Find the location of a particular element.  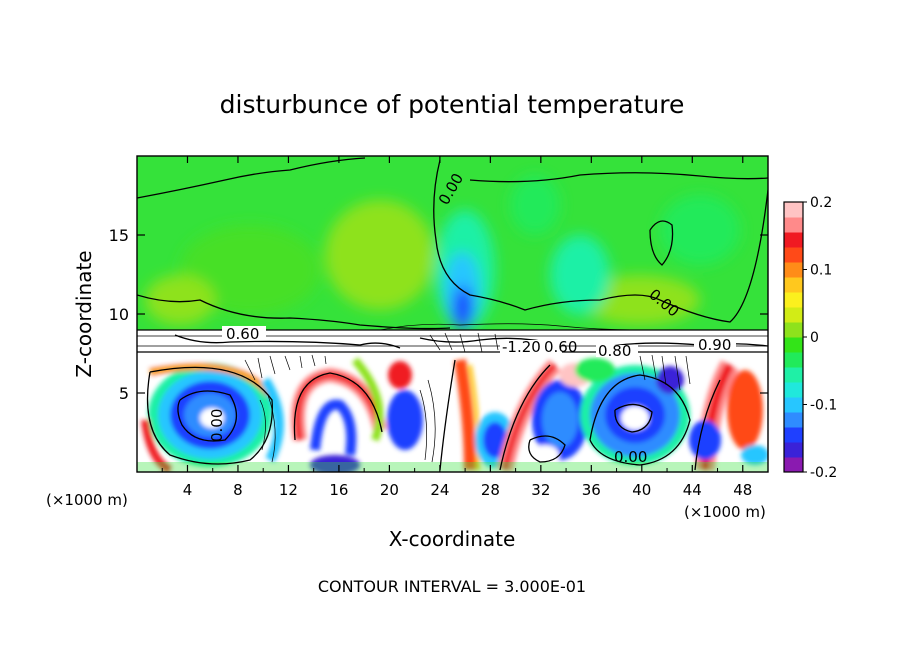

contour-label-boxes is located at coordinates (479, 341).